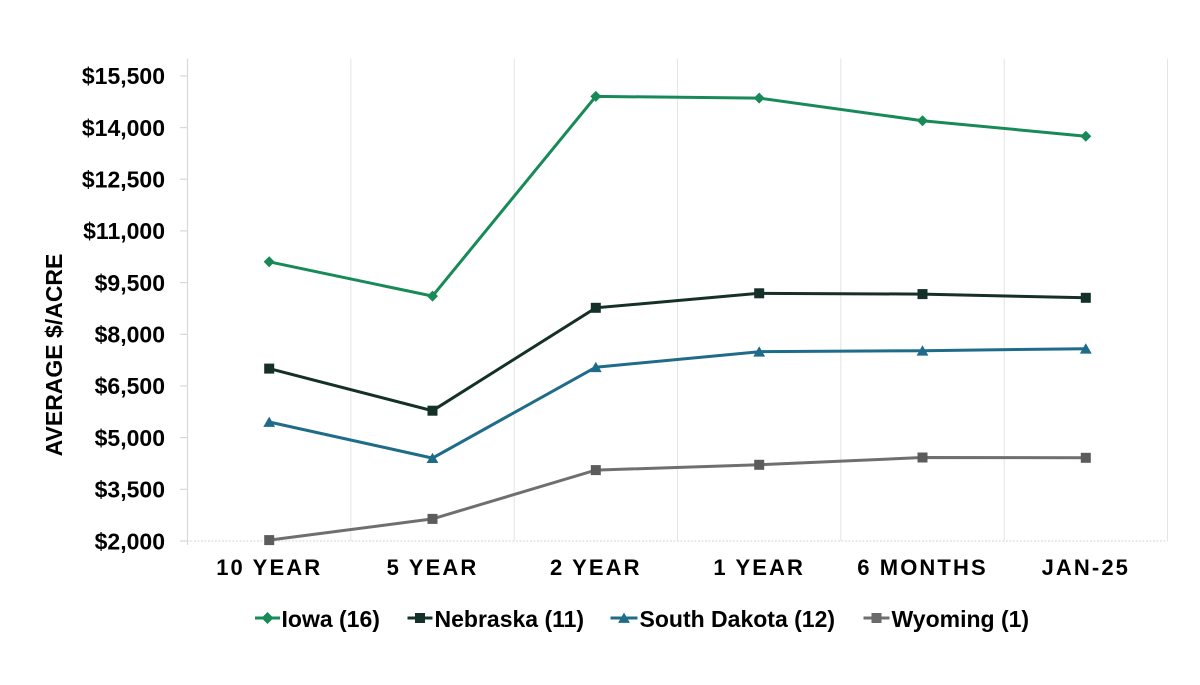 This screenshot has width=1200, height=685. I want to click on svg-text: $12,500, so click(123, 180).